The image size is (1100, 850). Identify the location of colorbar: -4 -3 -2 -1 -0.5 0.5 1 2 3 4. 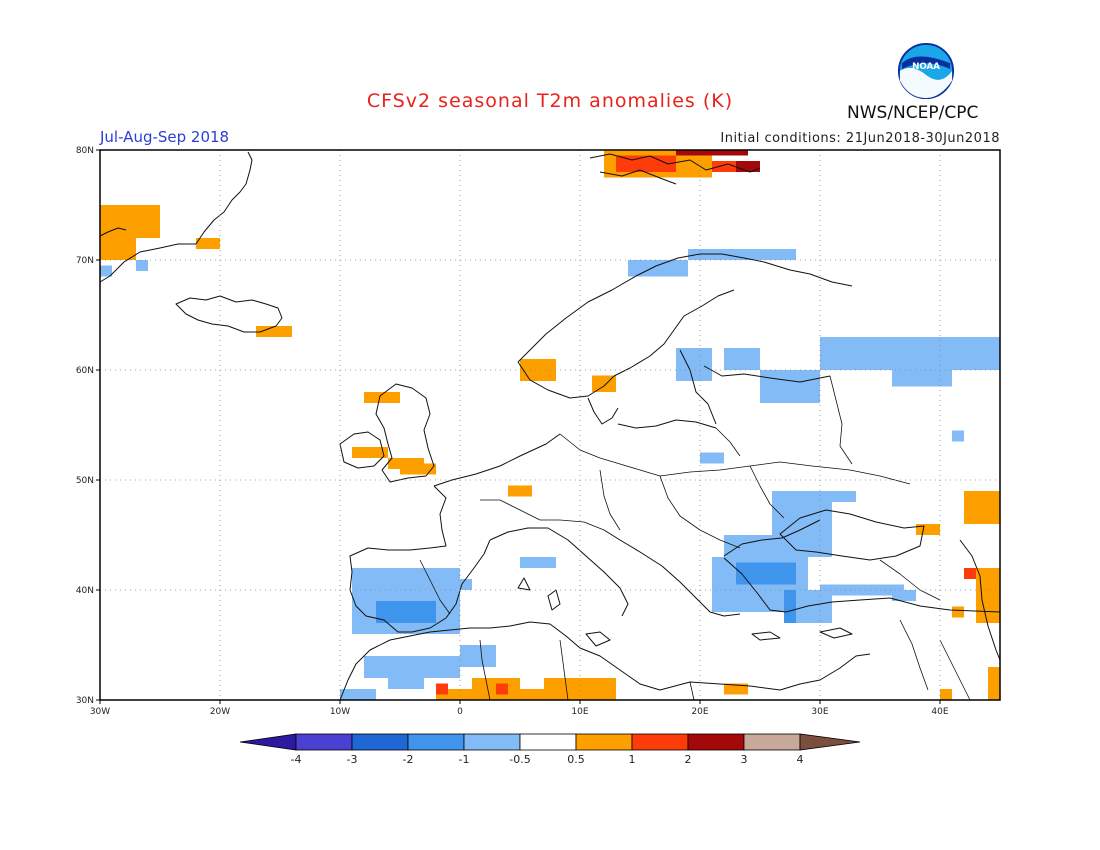
(550, 749).